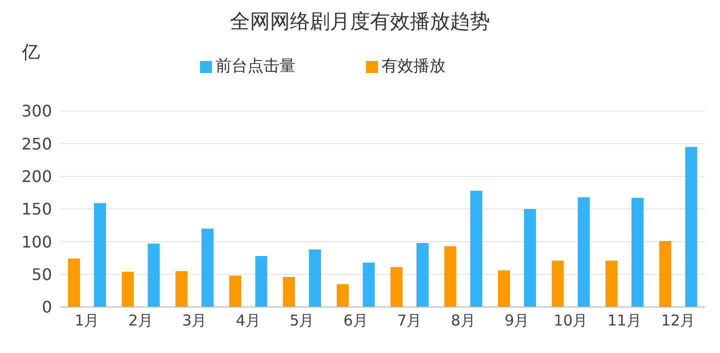 This screenshot has width=720, height=353. What do you see at coordinates (256, 65) in the screenshot?
I see `legend-label: 前台点击量` at bounding box center [256, 65].